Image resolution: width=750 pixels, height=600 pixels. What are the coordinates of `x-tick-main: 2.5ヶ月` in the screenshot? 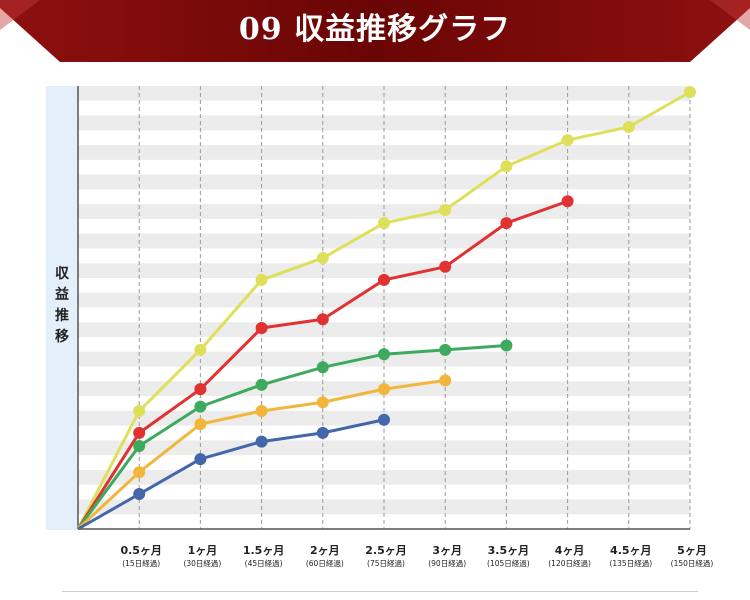 It's located at (386, 550).